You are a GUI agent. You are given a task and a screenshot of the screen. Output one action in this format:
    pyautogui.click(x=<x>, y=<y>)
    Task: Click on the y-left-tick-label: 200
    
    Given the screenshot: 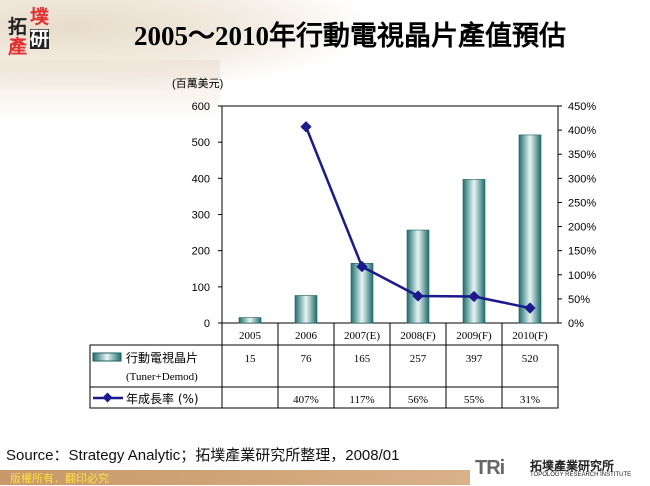 What is the action you would take?
    pyautogui.click(x=201, y=252)
    